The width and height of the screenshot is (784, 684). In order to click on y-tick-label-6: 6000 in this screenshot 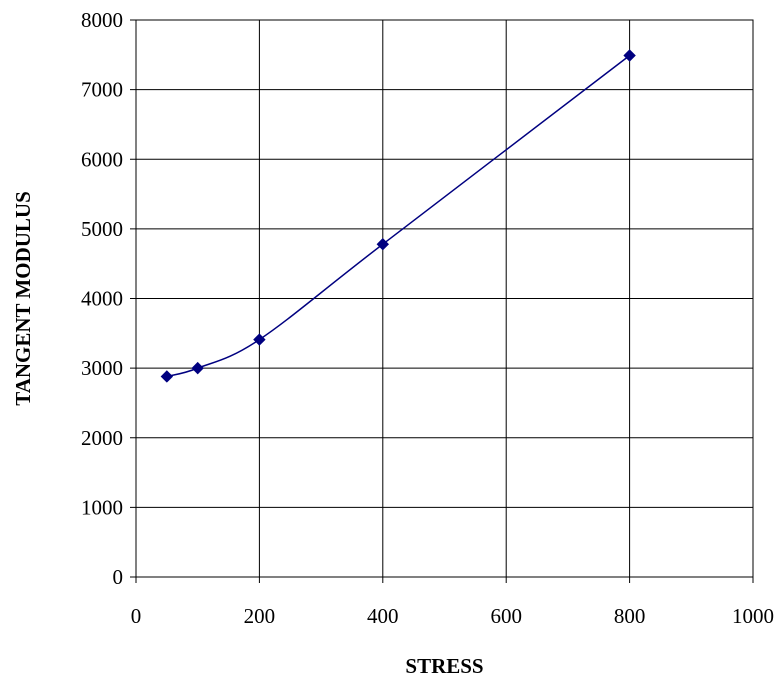, I will do `click(102, 159)`.